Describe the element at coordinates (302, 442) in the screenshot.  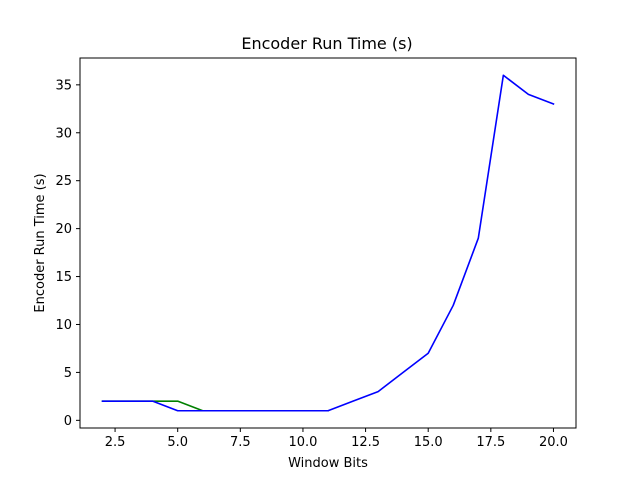
I see `x-tick-label: 10.0` at that location.